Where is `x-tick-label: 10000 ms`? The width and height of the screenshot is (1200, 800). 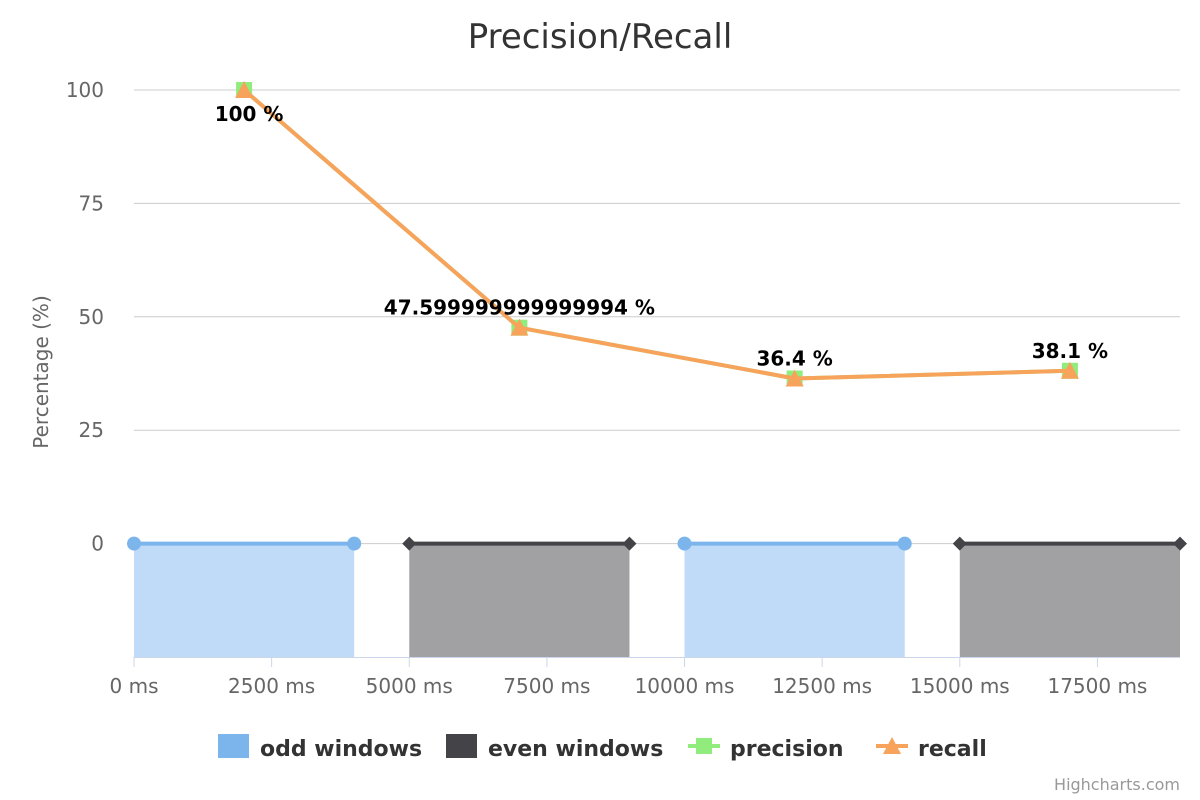 x-tick-label: 10000 ms is located at coordinates (685, 686).